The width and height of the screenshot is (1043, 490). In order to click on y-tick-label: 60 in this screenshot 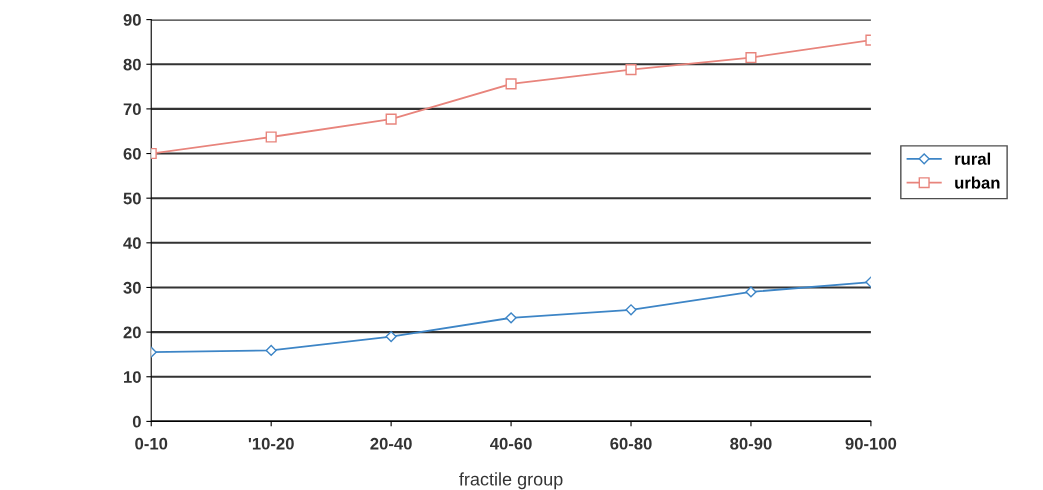, I will do `click(132, 153)`.